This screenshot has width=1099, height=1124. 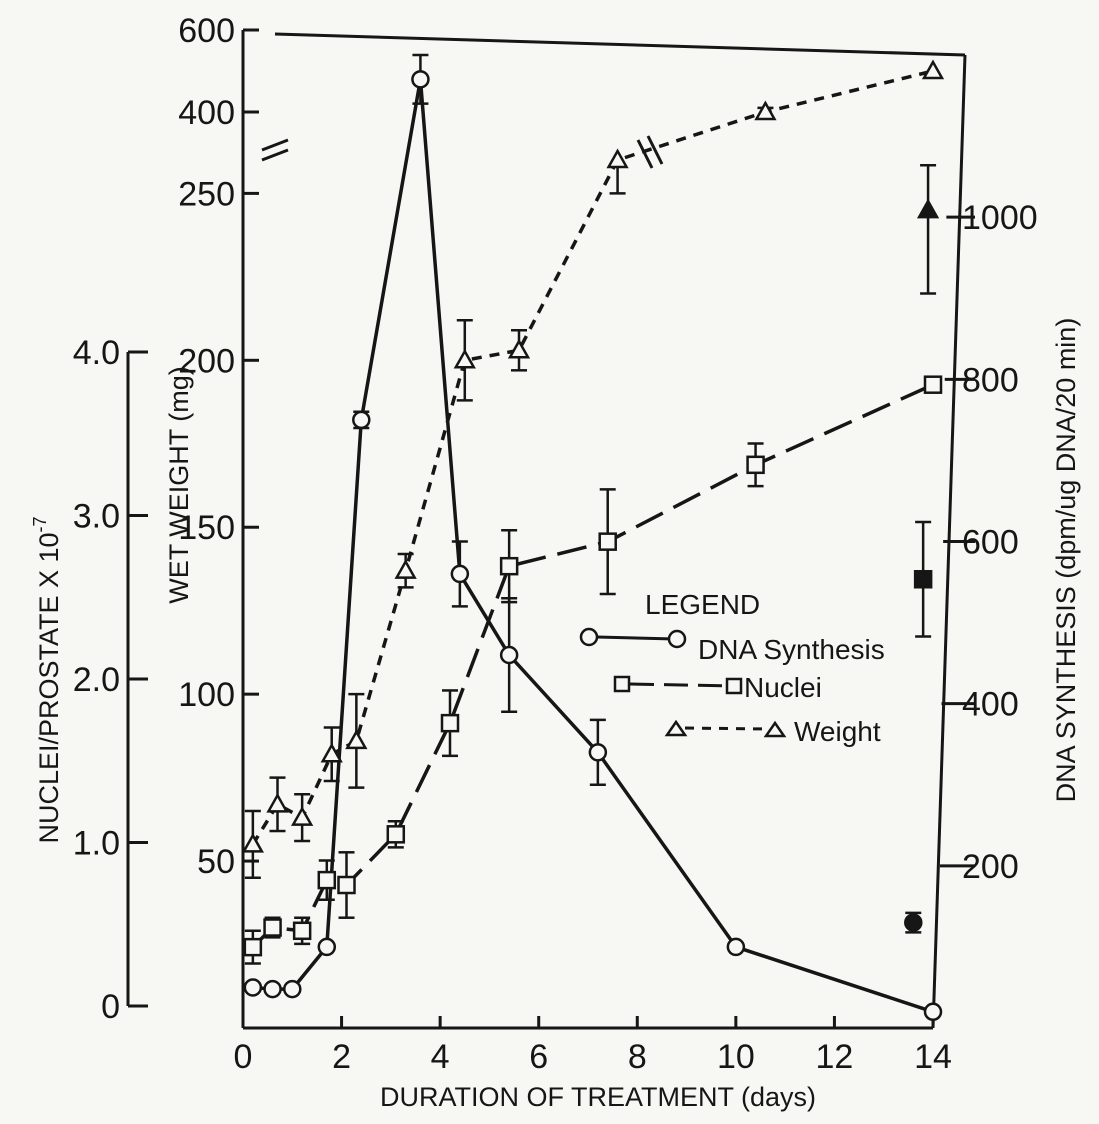 What do you see at coordinates (1066, 560) in the screenshot?
I see `right-y-axis-title: DNA SYNTHESIS (dpm/ug DNA/20 min)` at bounding box center [1066, 560].